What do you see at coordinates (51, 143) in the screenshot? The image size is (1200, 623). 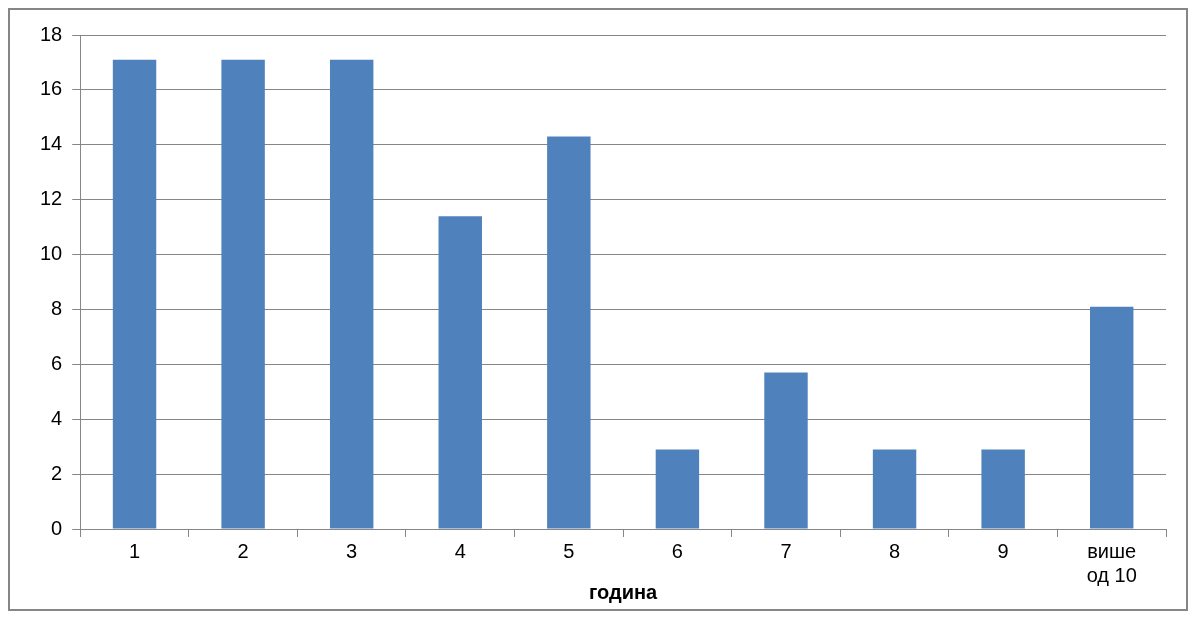 I see `y-tick-label: 14` at bounding box center [51, 143].